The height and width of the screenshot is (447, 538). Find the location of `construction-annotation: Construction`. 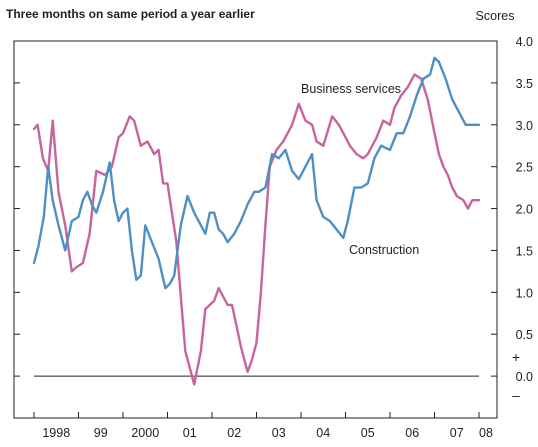

construction-annotation: Construction is located at coordinates (384, 250).